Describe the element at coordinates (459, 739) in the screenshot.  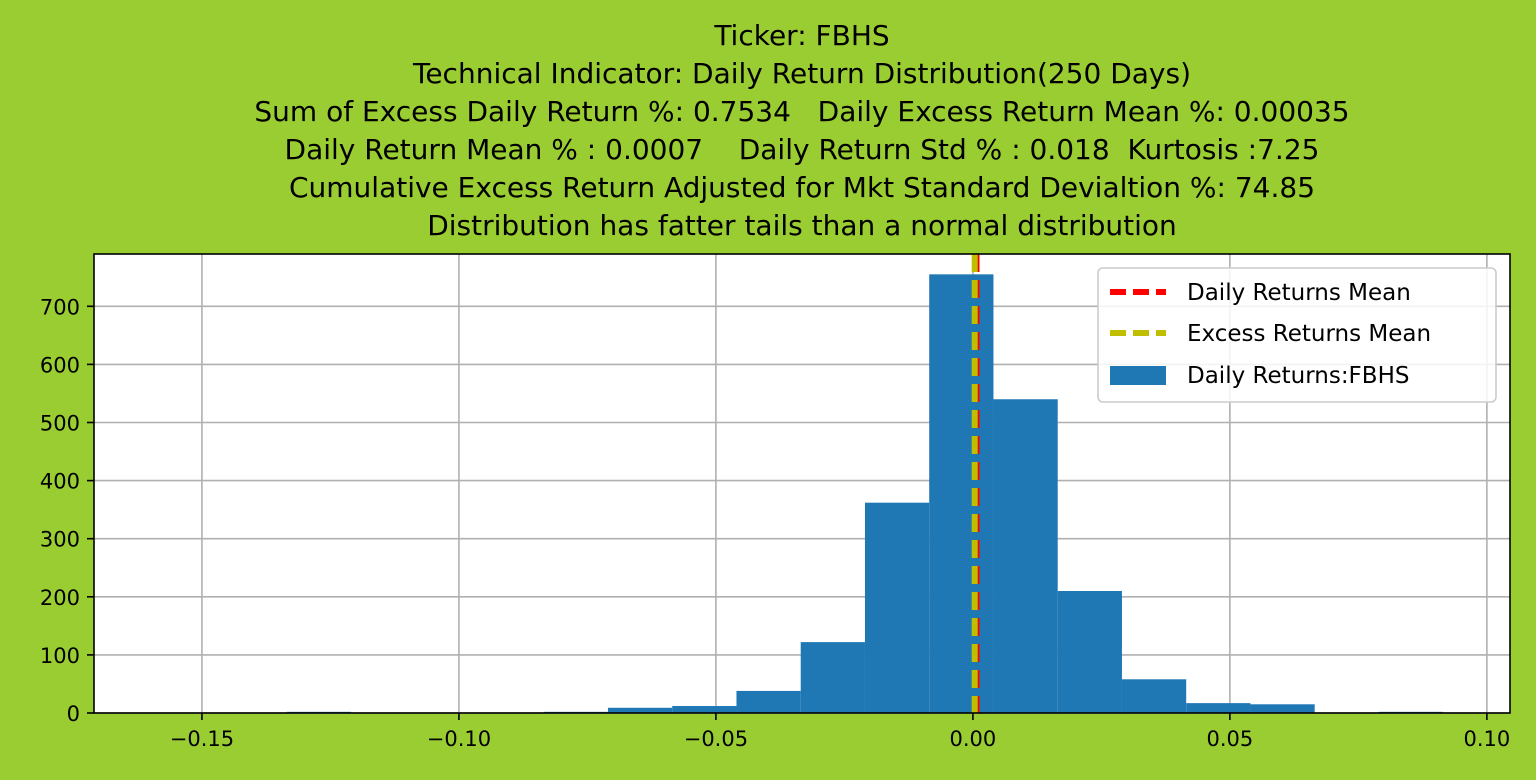
I see `x-tick-label: −0.10` at that location.